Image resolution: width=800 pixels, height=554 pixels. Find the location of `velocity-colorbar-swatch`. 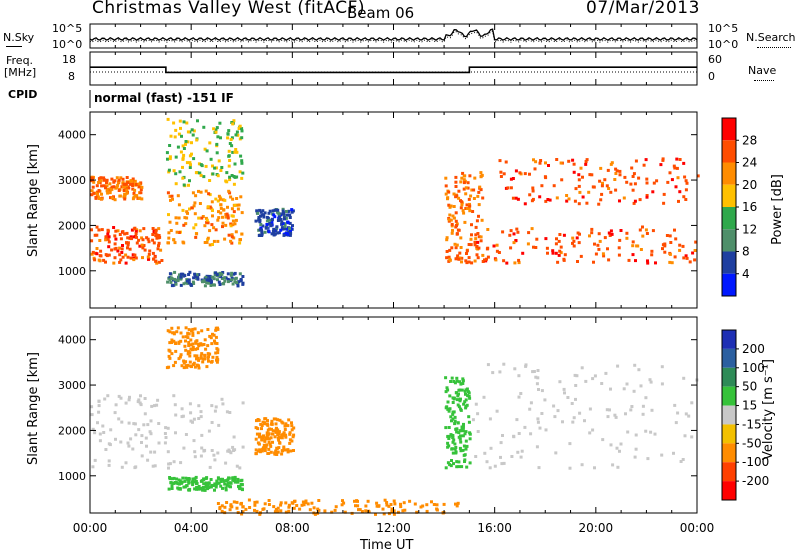

velocity-colorbar-swatch is located at coordinates (729, 358).